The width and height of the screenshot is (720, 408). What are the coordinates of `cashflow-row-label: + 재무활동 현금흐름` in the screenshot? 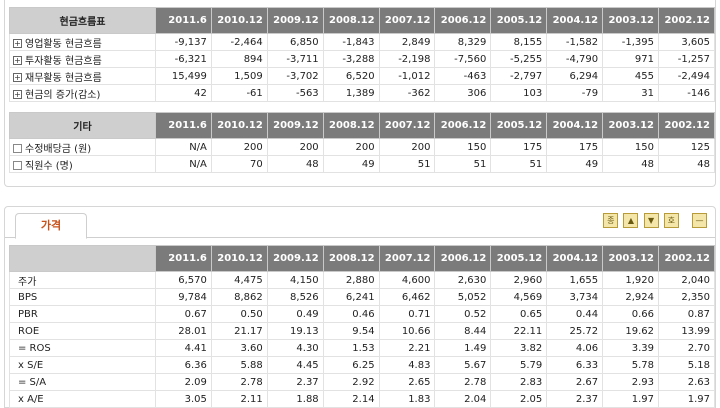 It's located at (82, 76).